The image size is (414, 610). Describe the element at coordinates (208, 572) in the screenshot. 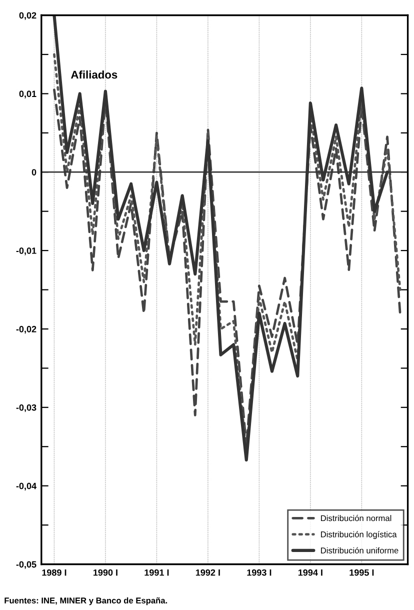

I see `x-tick-label: 1992 I` at that location.